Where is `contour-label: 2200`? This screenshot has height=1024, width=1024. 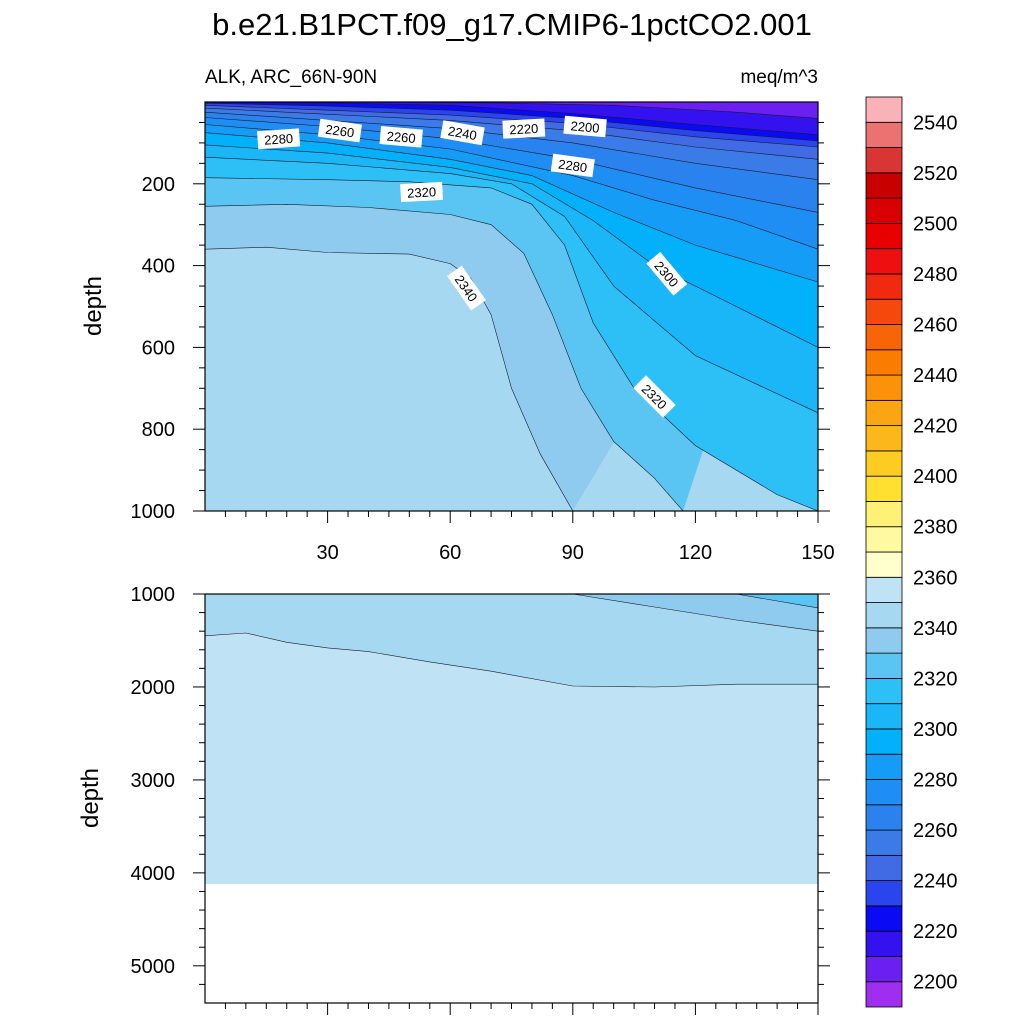 contour-label: 2200 is located at coordinates (585, 126).